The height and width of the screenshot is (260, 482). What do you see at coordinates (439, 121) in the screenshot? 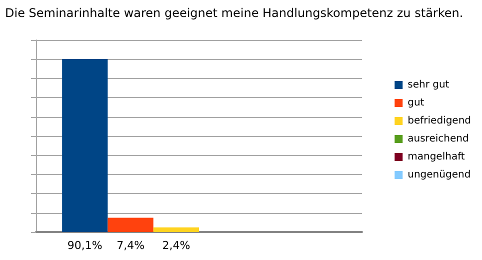
I see `legend-label: befriedigend` at bounding box center [439, 121].